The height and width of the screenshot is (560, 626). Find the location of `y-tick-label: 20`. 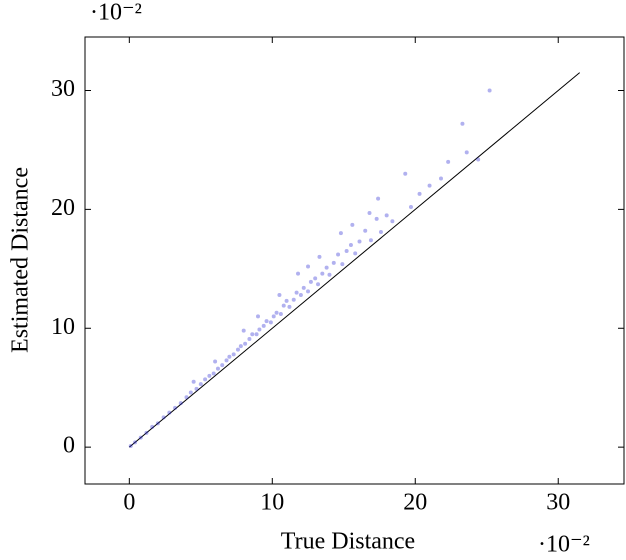

y-tick-label: 20 is located at coordinates (63, 208).